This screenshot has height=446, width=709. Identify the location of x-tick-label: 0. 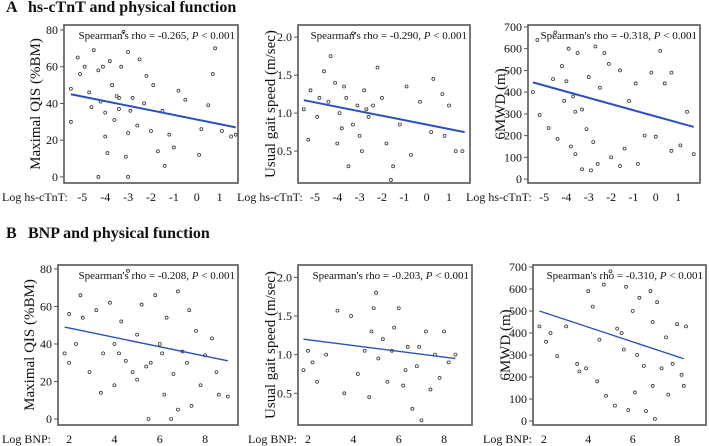
(427, 197).